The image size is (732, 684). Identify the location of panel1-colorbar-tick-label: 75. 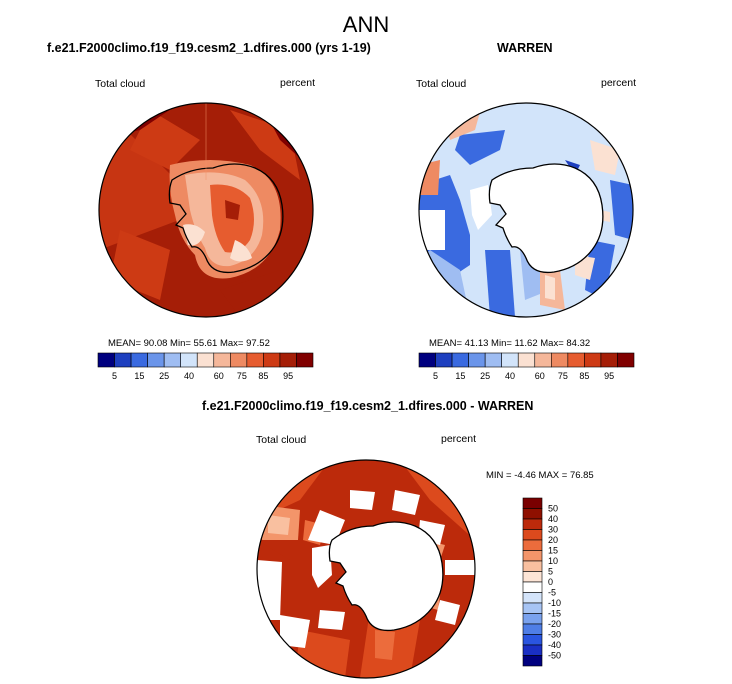
(242, 376).